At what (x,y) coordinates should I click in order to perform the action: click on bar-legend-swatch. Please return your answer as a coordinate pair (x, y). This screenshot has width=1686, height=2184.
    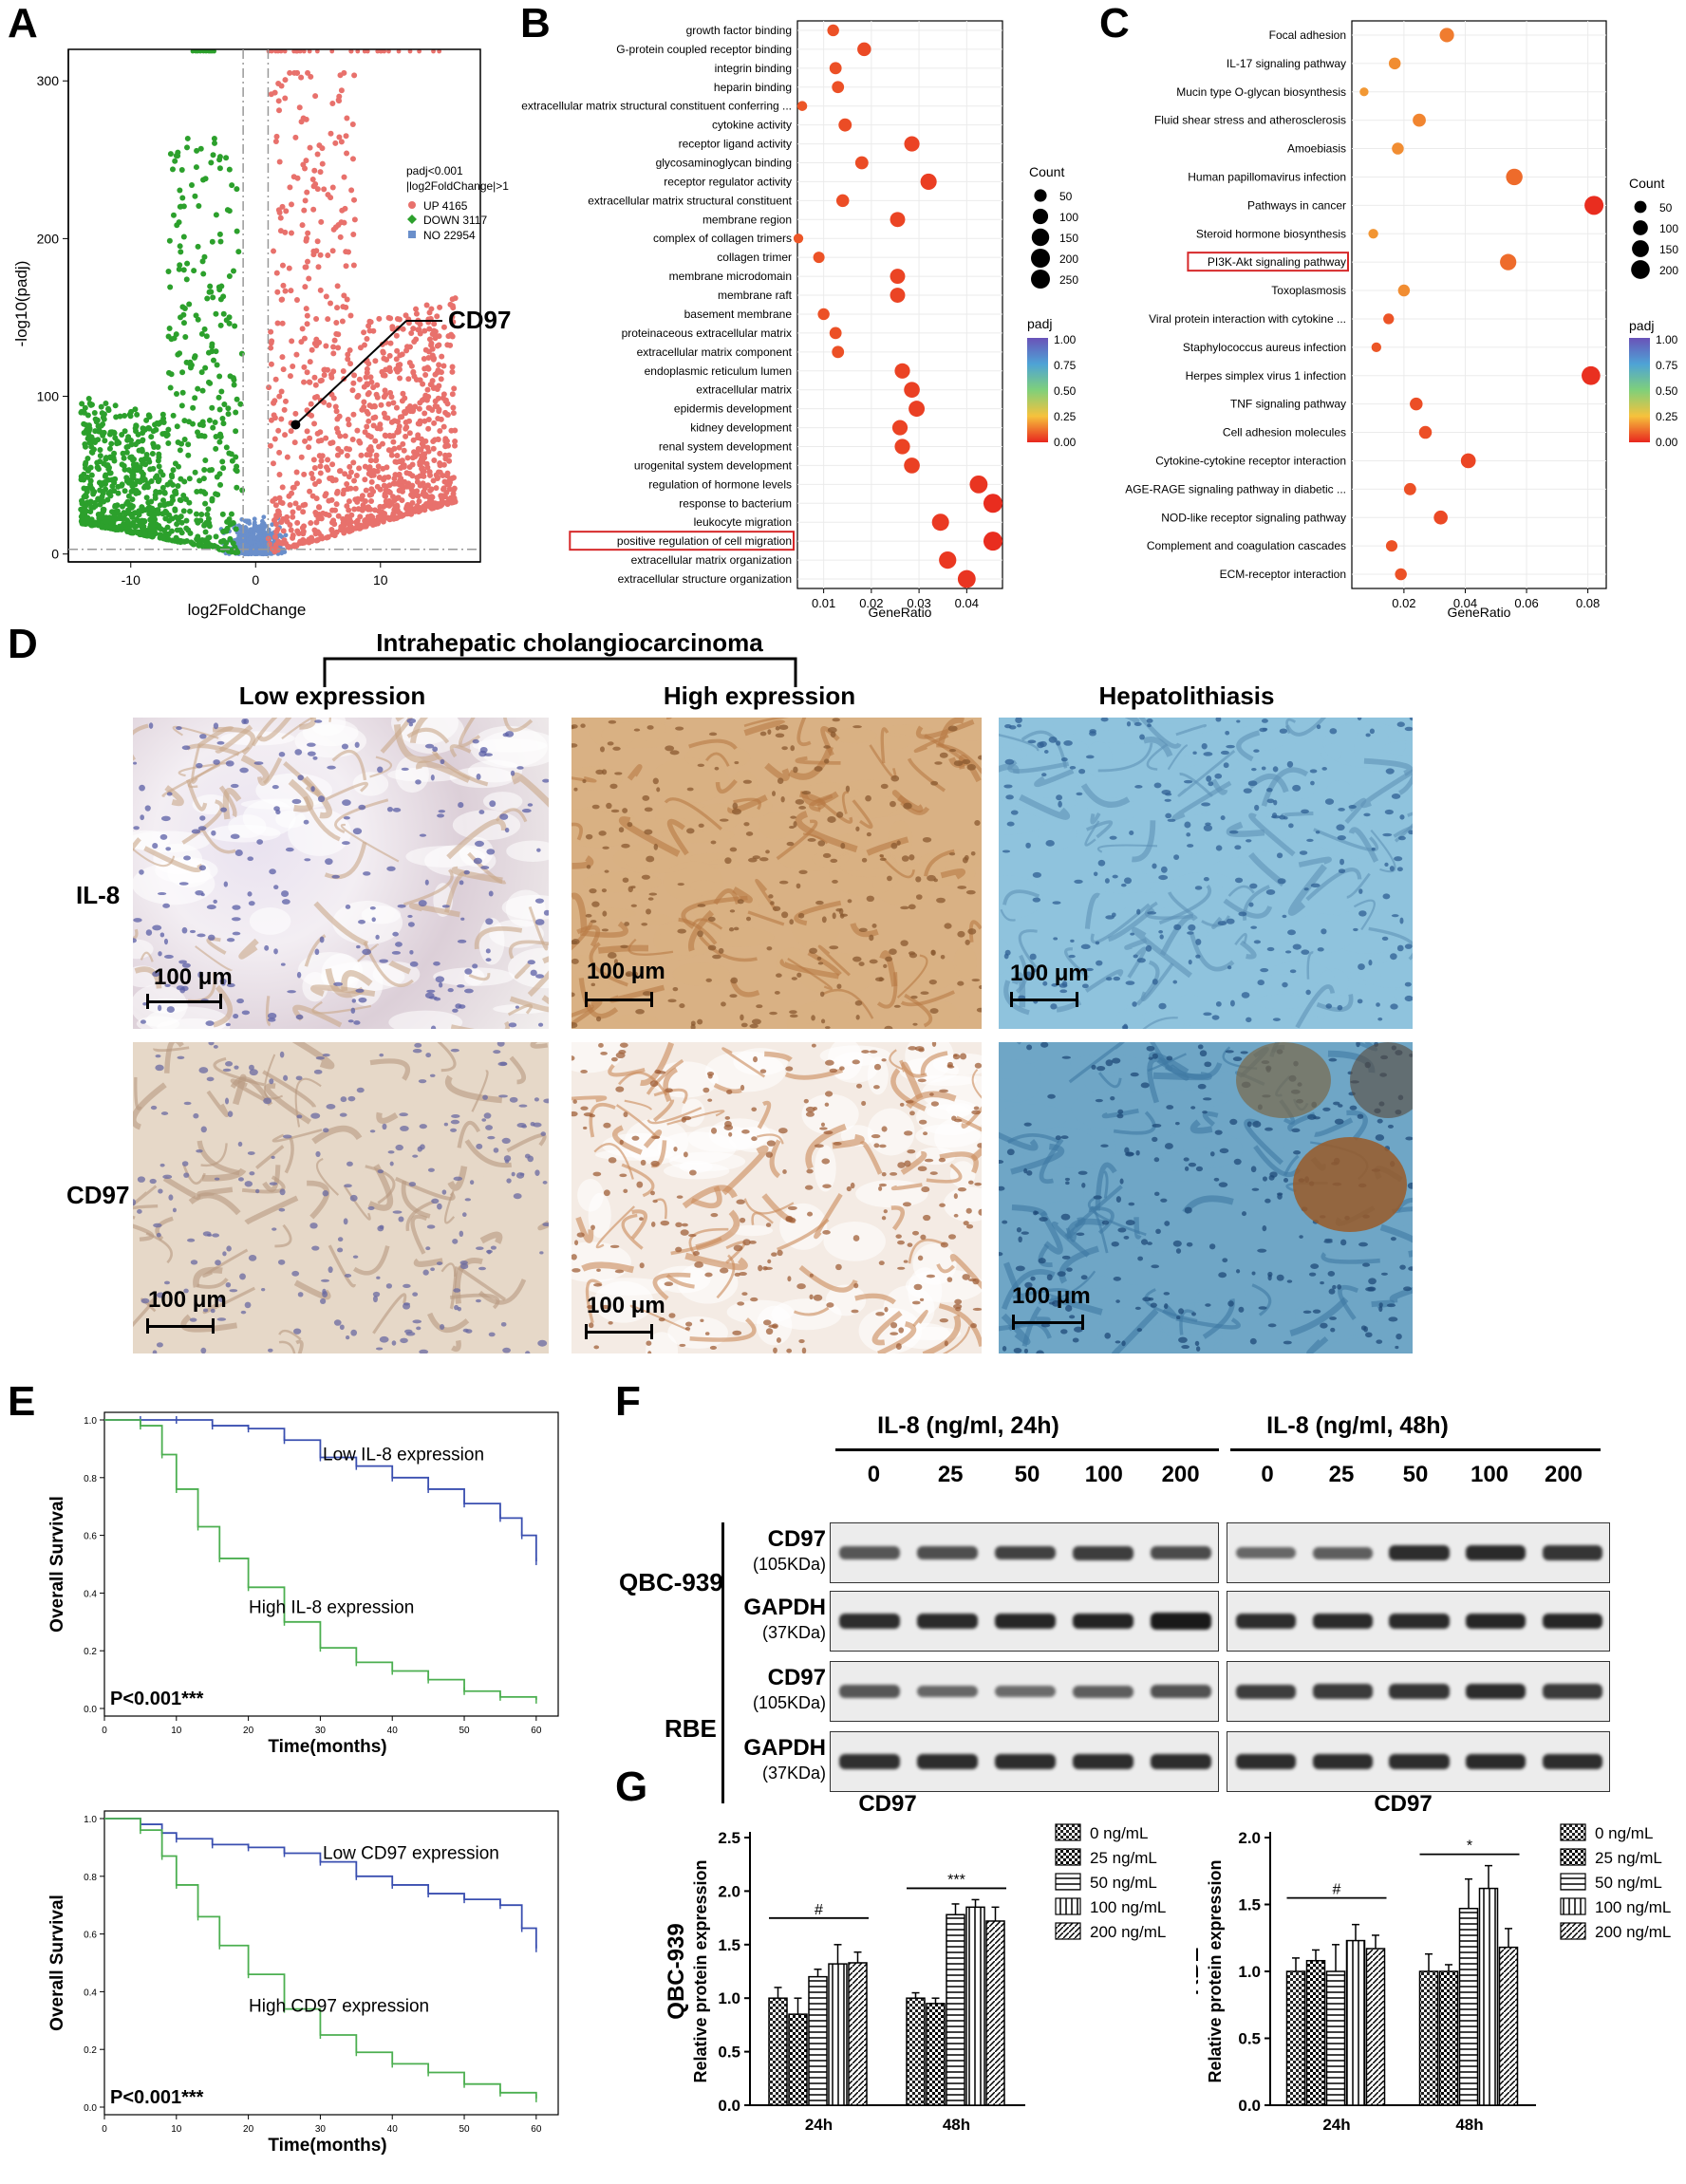
    Looking at the image, I should click on (1068, 1906).